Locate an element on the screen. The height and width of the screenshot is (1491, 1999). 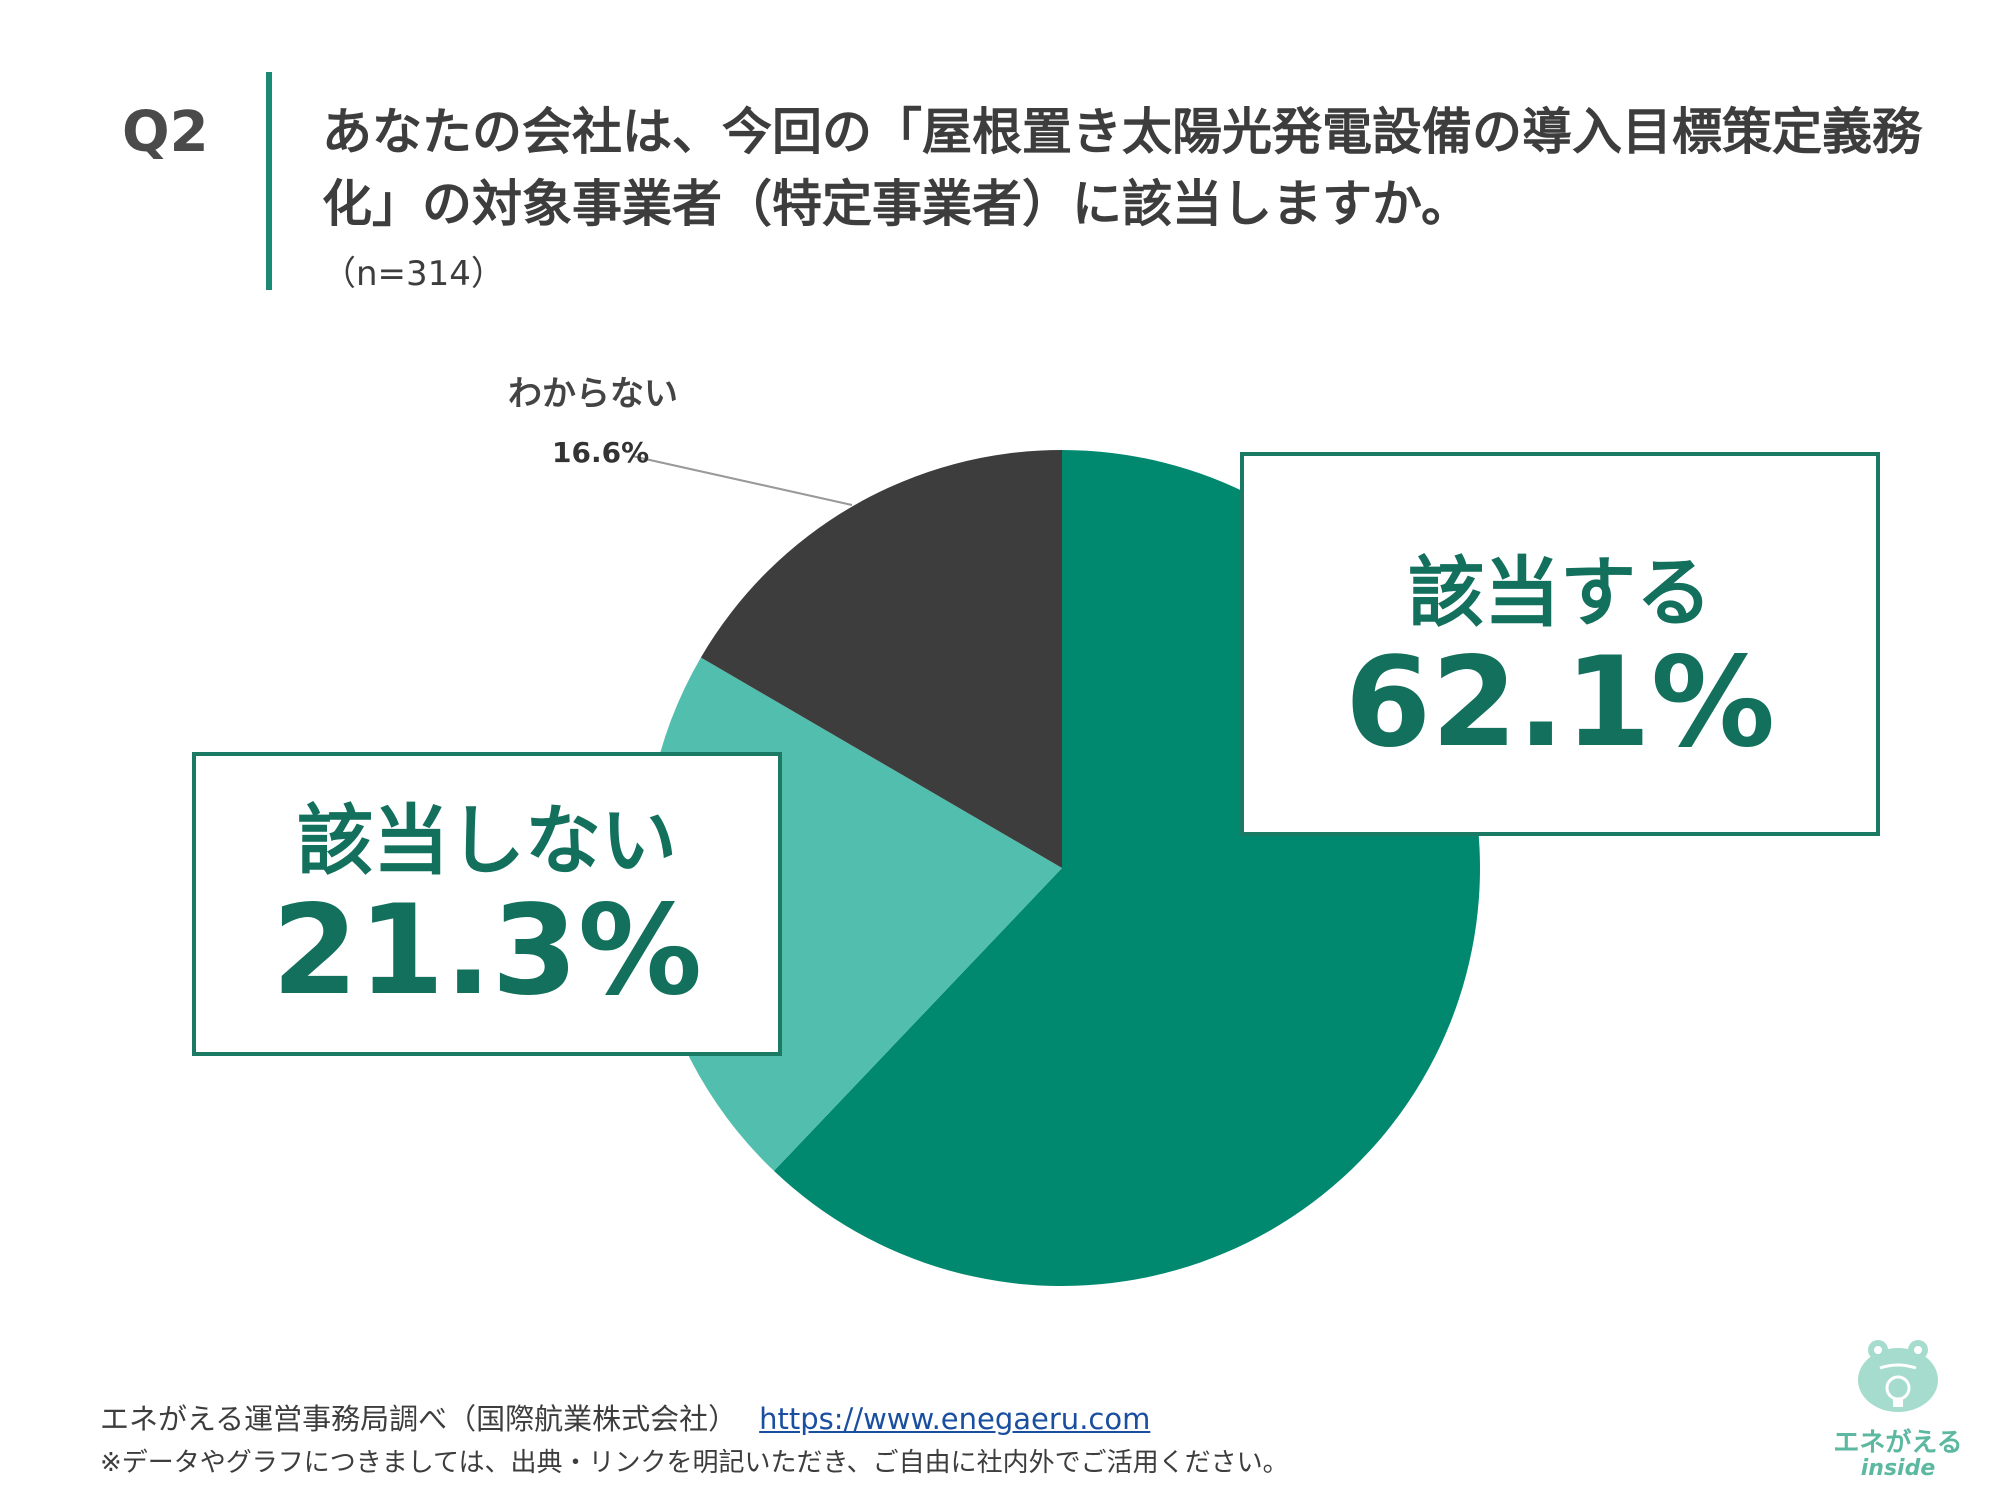
slice-value-unknown: 16.6% is located at coordinates (601, 452).